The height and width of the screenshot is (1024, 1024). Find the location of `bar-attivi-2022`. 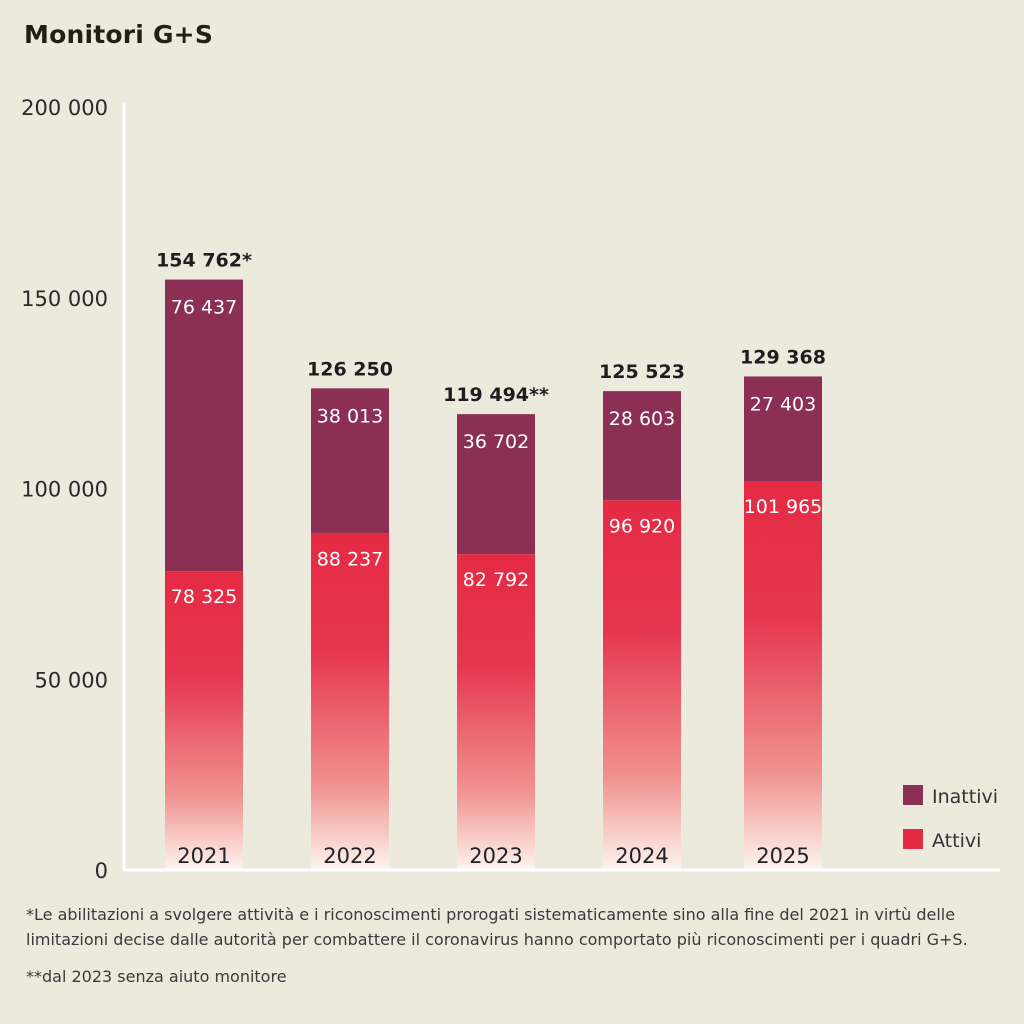

bar-attivi-2022 is located at coordinates (350, 701).